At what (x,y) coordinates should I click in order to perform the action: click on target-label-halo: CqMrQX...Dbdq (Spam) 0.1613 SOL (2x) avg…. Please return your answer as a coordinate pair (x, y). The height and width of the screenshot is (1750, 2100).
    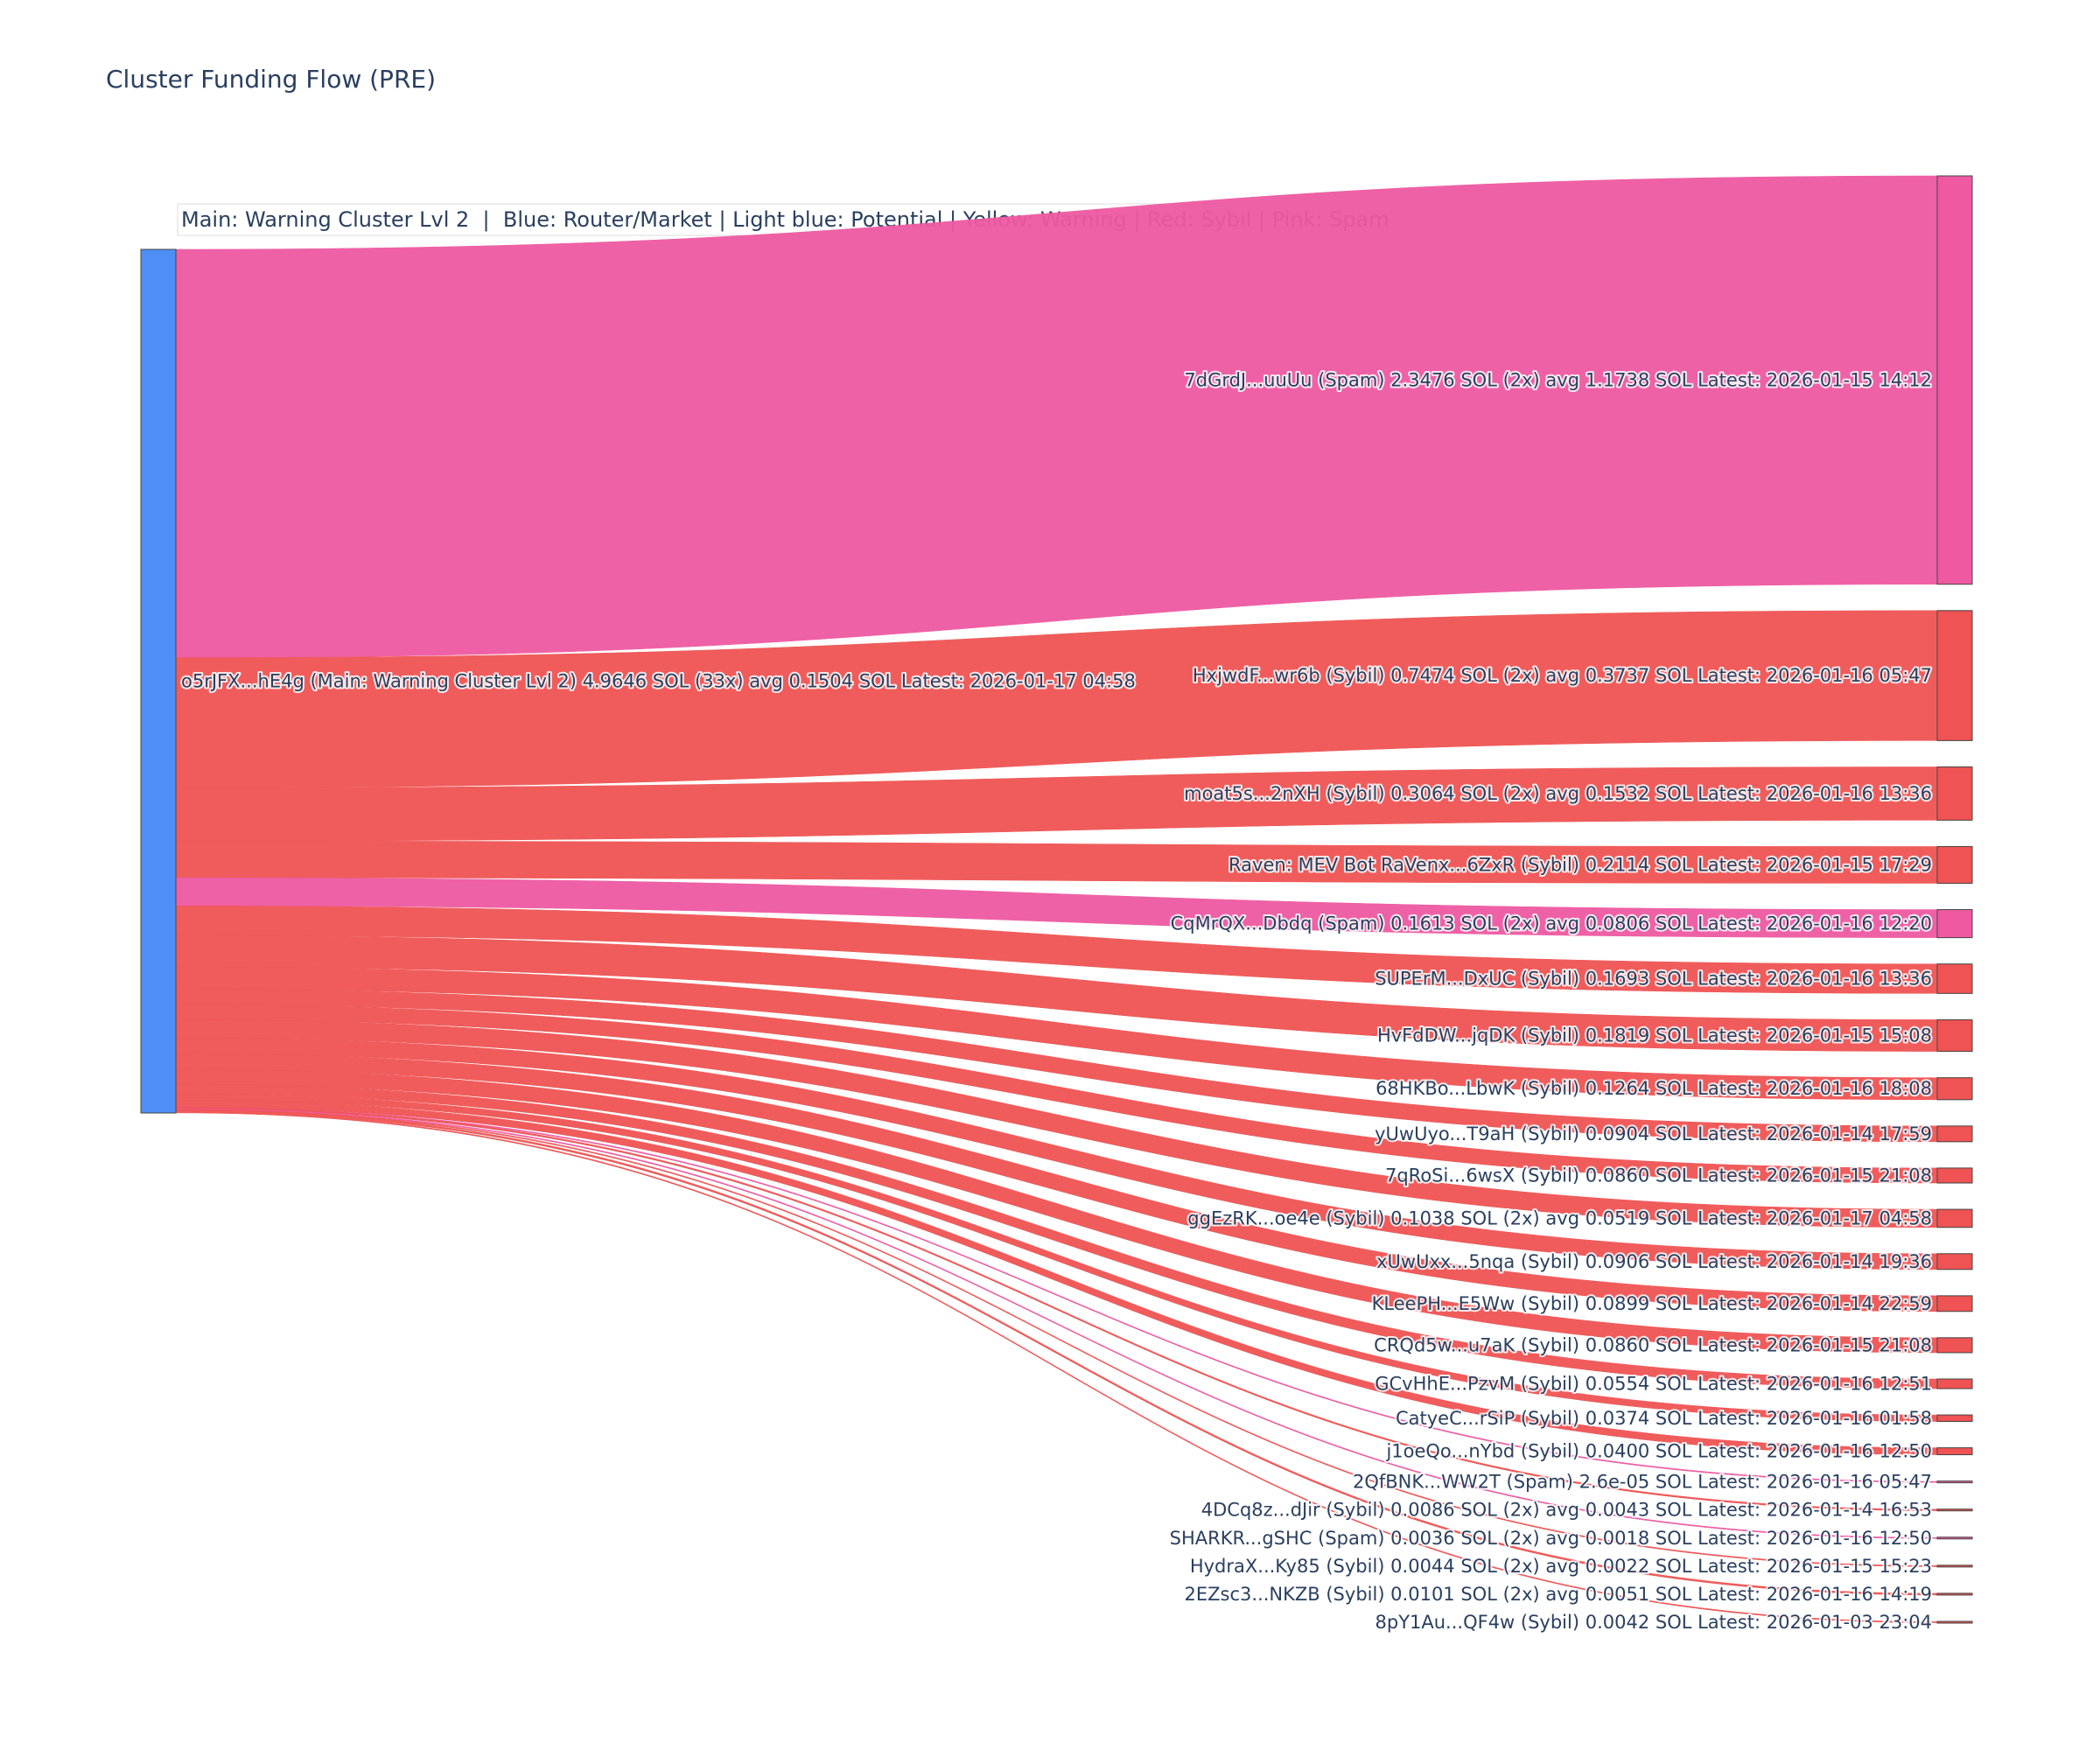
    Looking at the image, I should click on (1551, 924).